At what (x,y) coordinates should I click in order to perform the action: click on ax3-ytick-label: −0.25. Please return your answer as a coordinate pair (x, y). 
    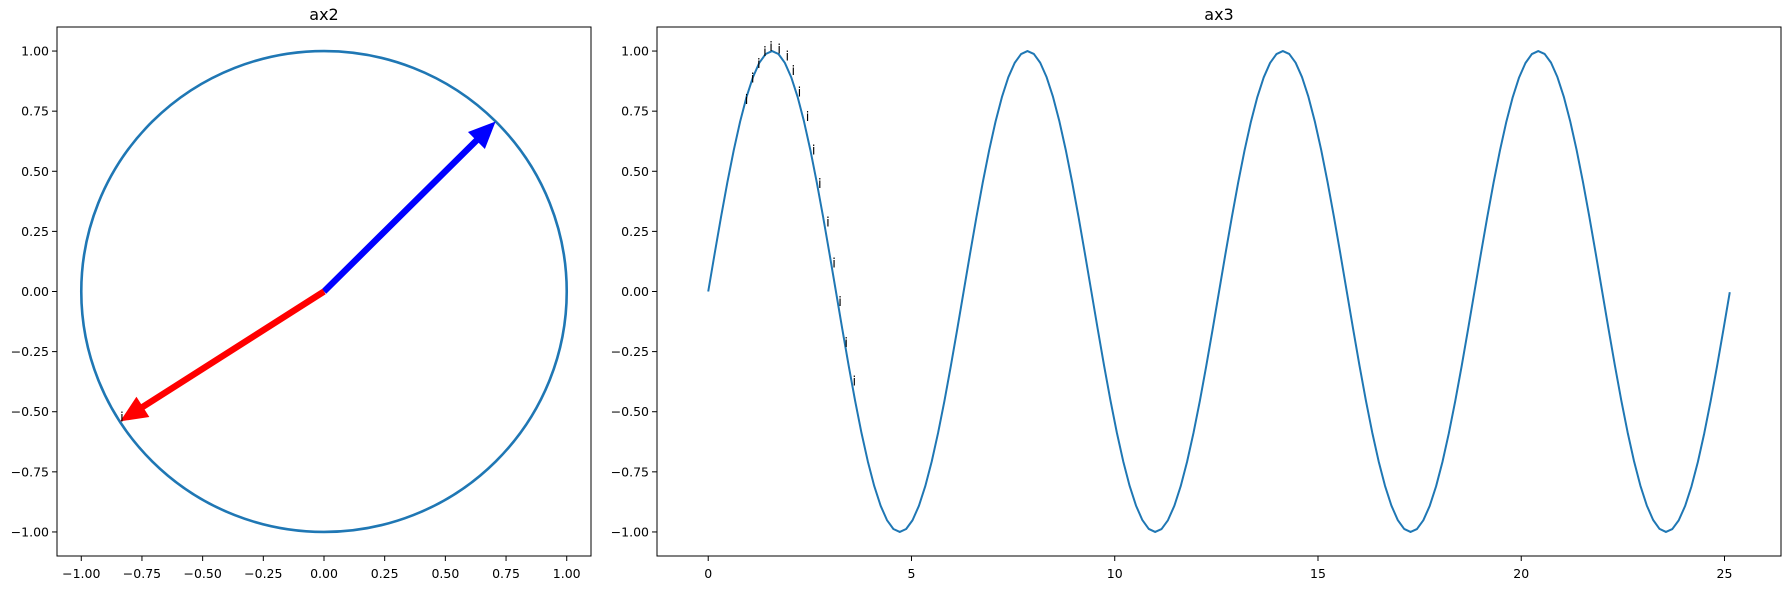
    Looking at the image, I should click on (630, 351).